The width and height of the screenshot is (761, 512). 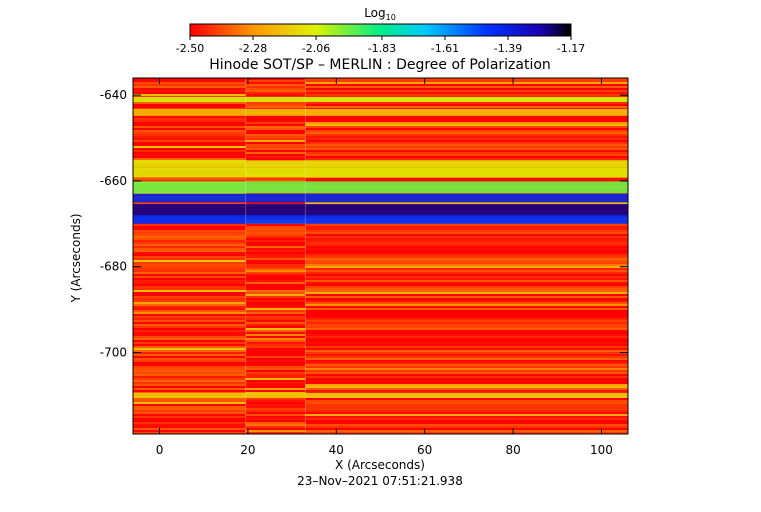 What do you see at coordinates (380, 395) in the screenshot?
I see `polarization-band` at bounding box center [380, 395].